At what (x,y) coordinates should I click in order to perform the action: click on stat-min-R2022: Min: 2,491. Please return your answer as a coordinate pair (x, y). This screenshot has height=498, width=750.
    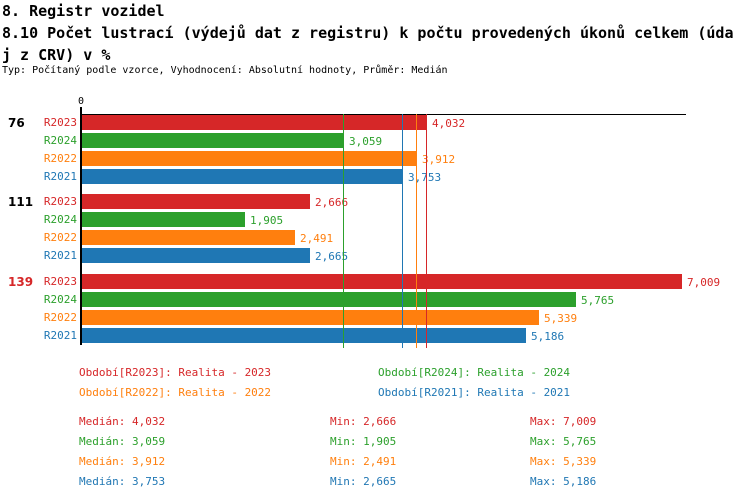
    Looking at the image, I should click on (363, 461).